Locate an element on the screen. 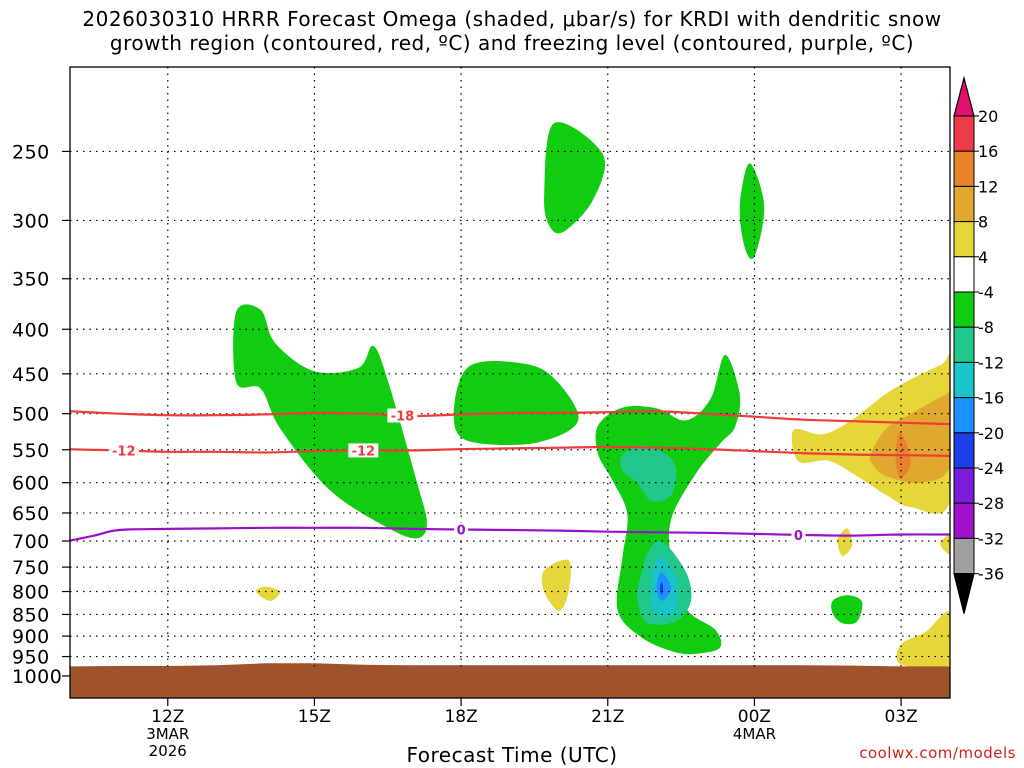 Image resolution: width=1024 pixels, height=768 pixels. x-tick-label-00Z: 00Z is located at coordinates (754, 717).